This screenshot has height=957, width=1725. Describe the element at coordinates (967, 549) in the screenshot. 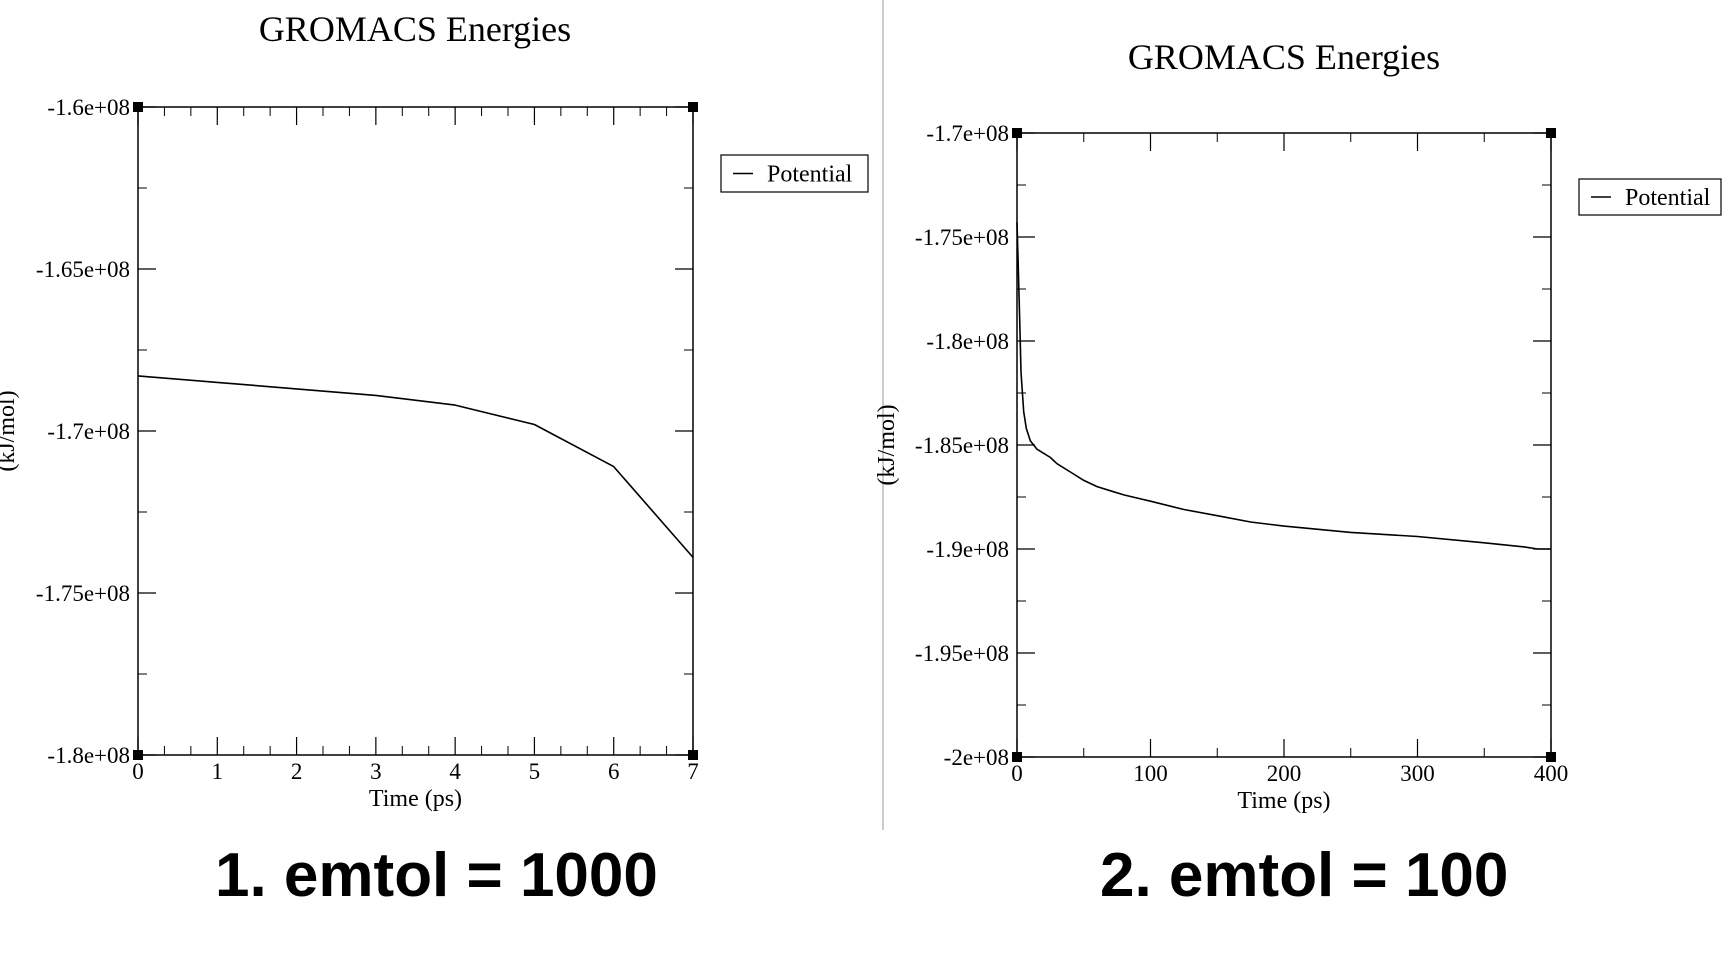

I see `y-tick-label: -1.9e+08` at that location.